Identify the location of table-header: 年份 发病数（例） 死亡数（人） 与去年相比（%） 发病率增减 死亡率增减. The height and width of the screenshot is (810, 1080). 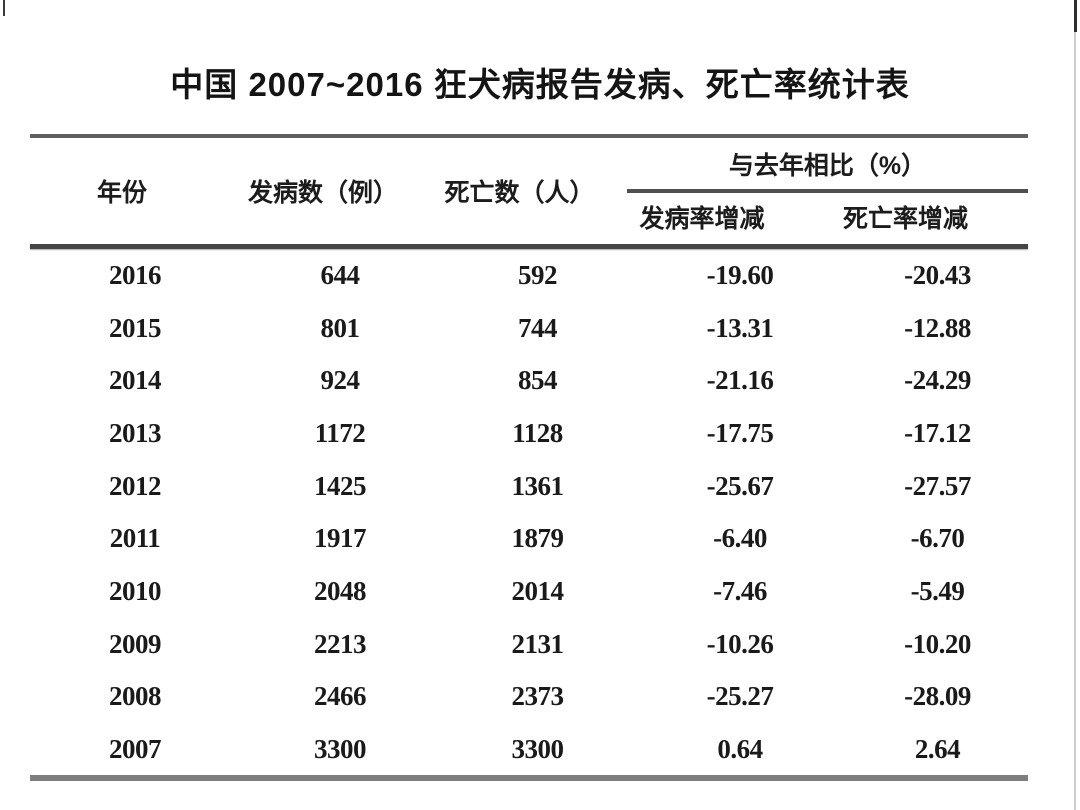
(530, 191).